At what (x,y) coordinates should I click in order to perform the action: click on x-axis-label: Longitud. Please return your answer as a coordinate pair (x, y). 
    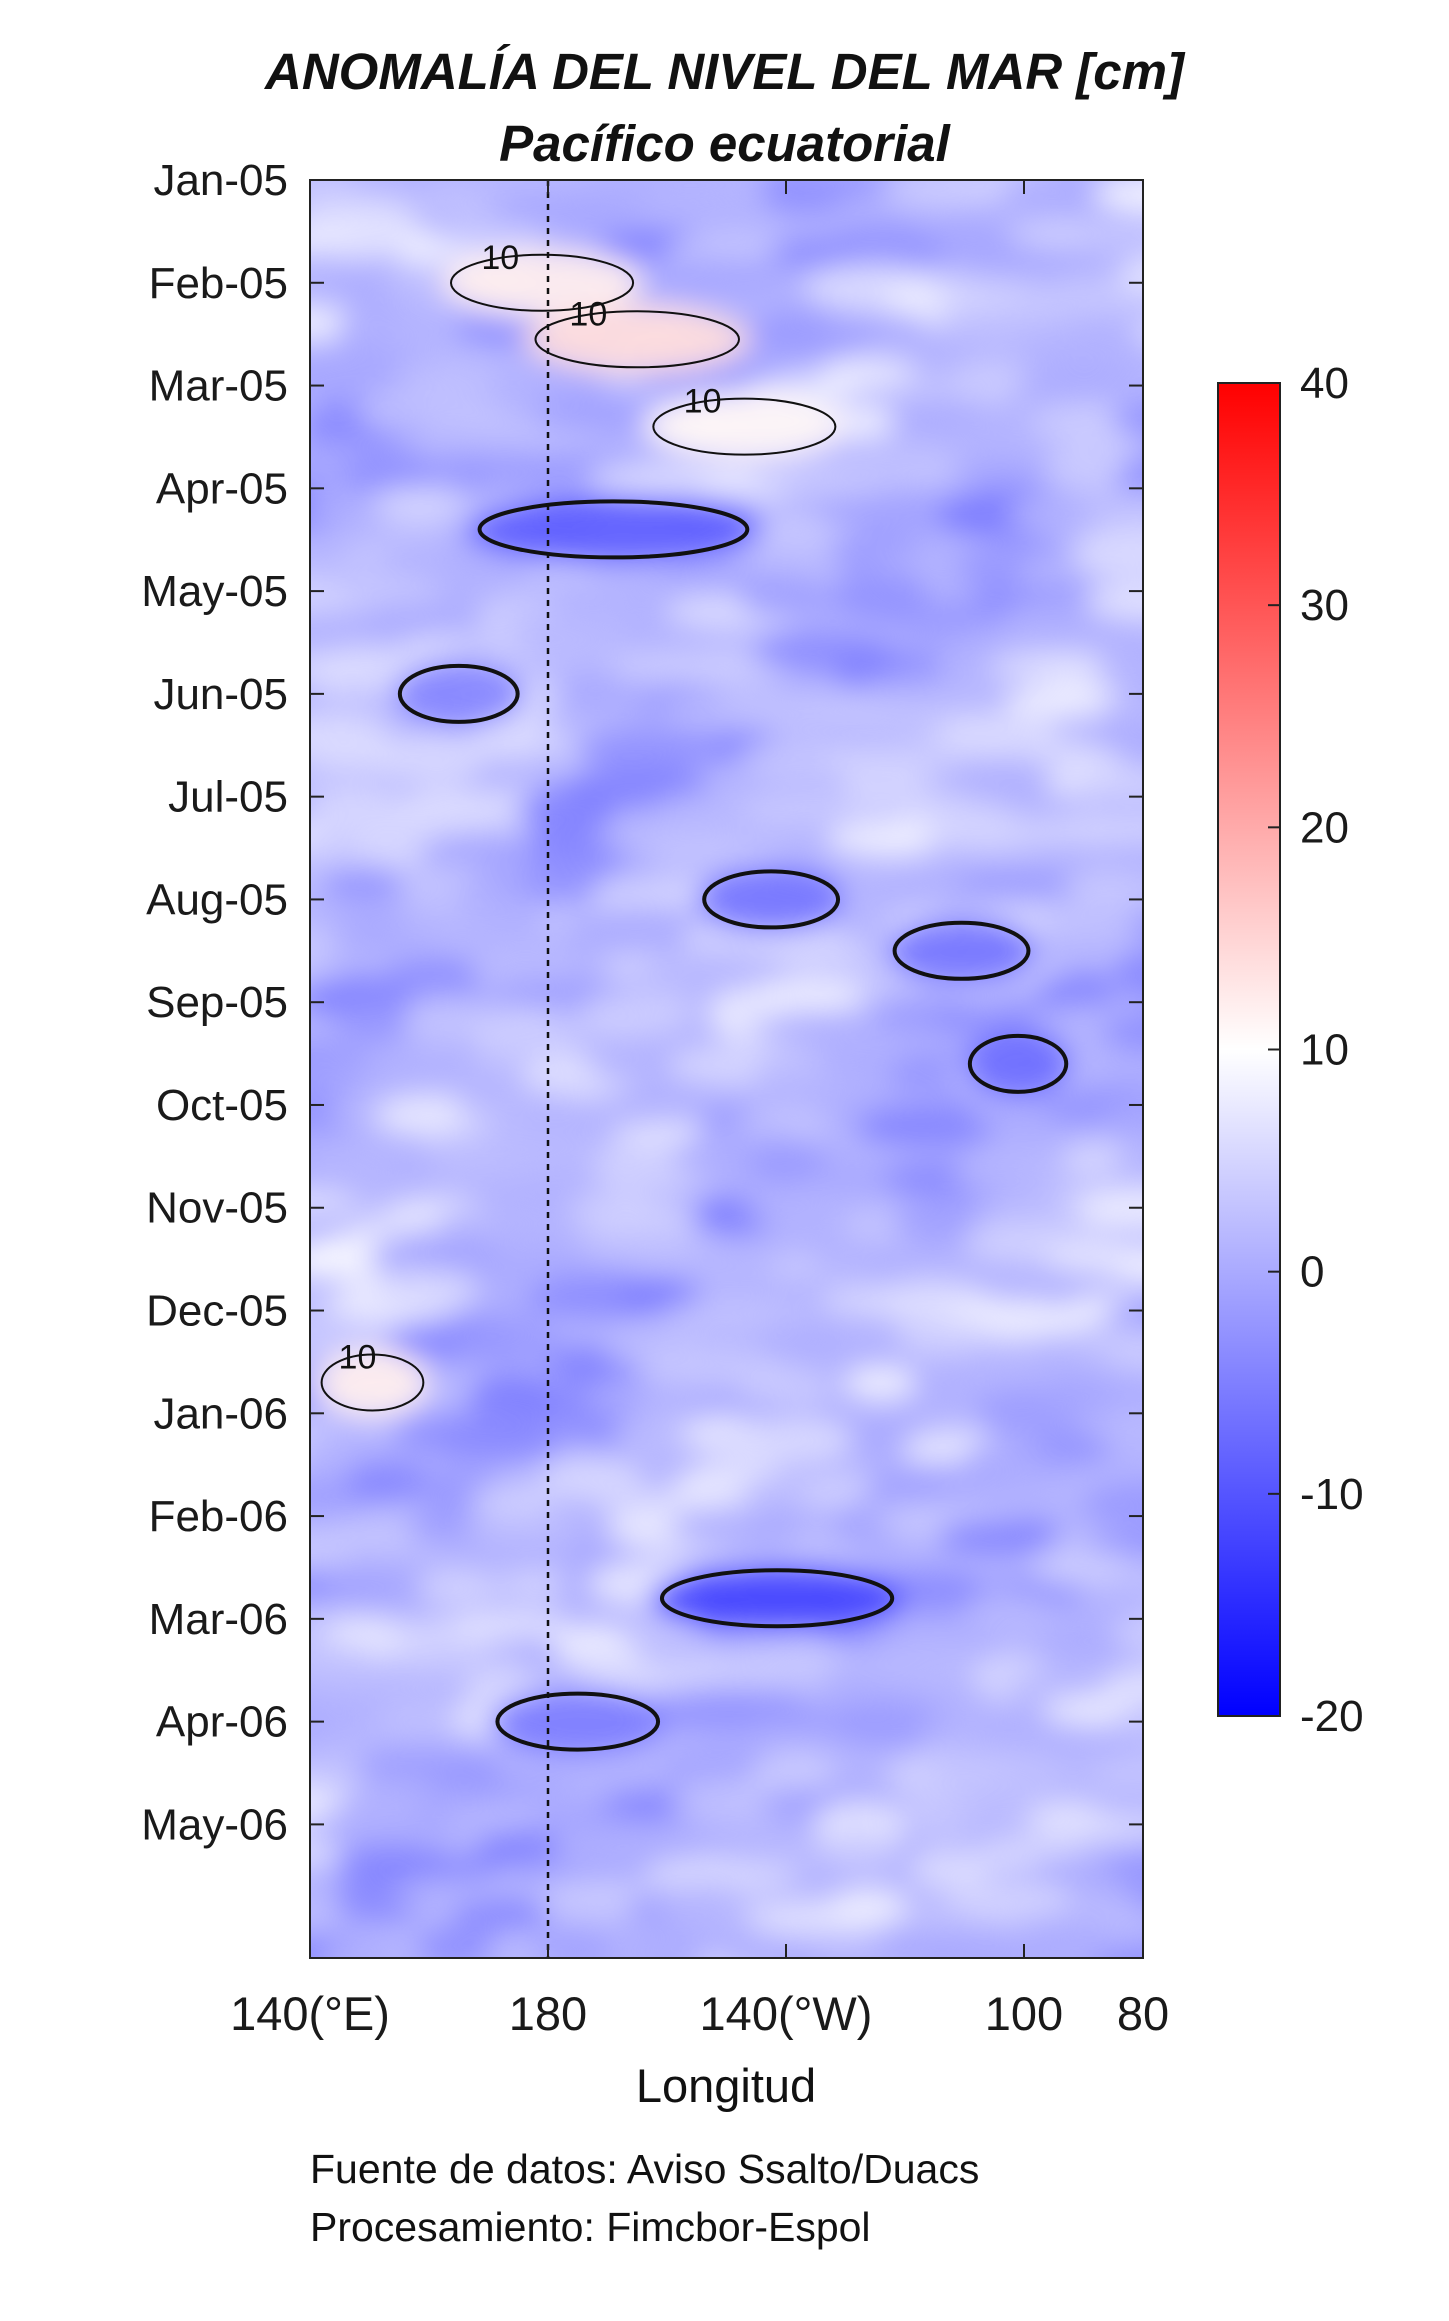
    Looking at the image, I should click on (726, 2085).